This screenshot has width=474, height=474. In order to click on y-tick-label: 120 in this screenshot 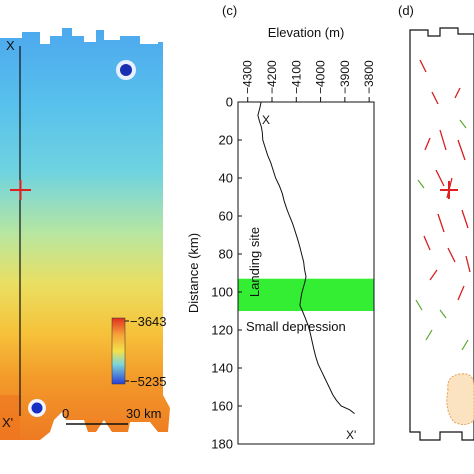, I will do `click(222, 330)`.